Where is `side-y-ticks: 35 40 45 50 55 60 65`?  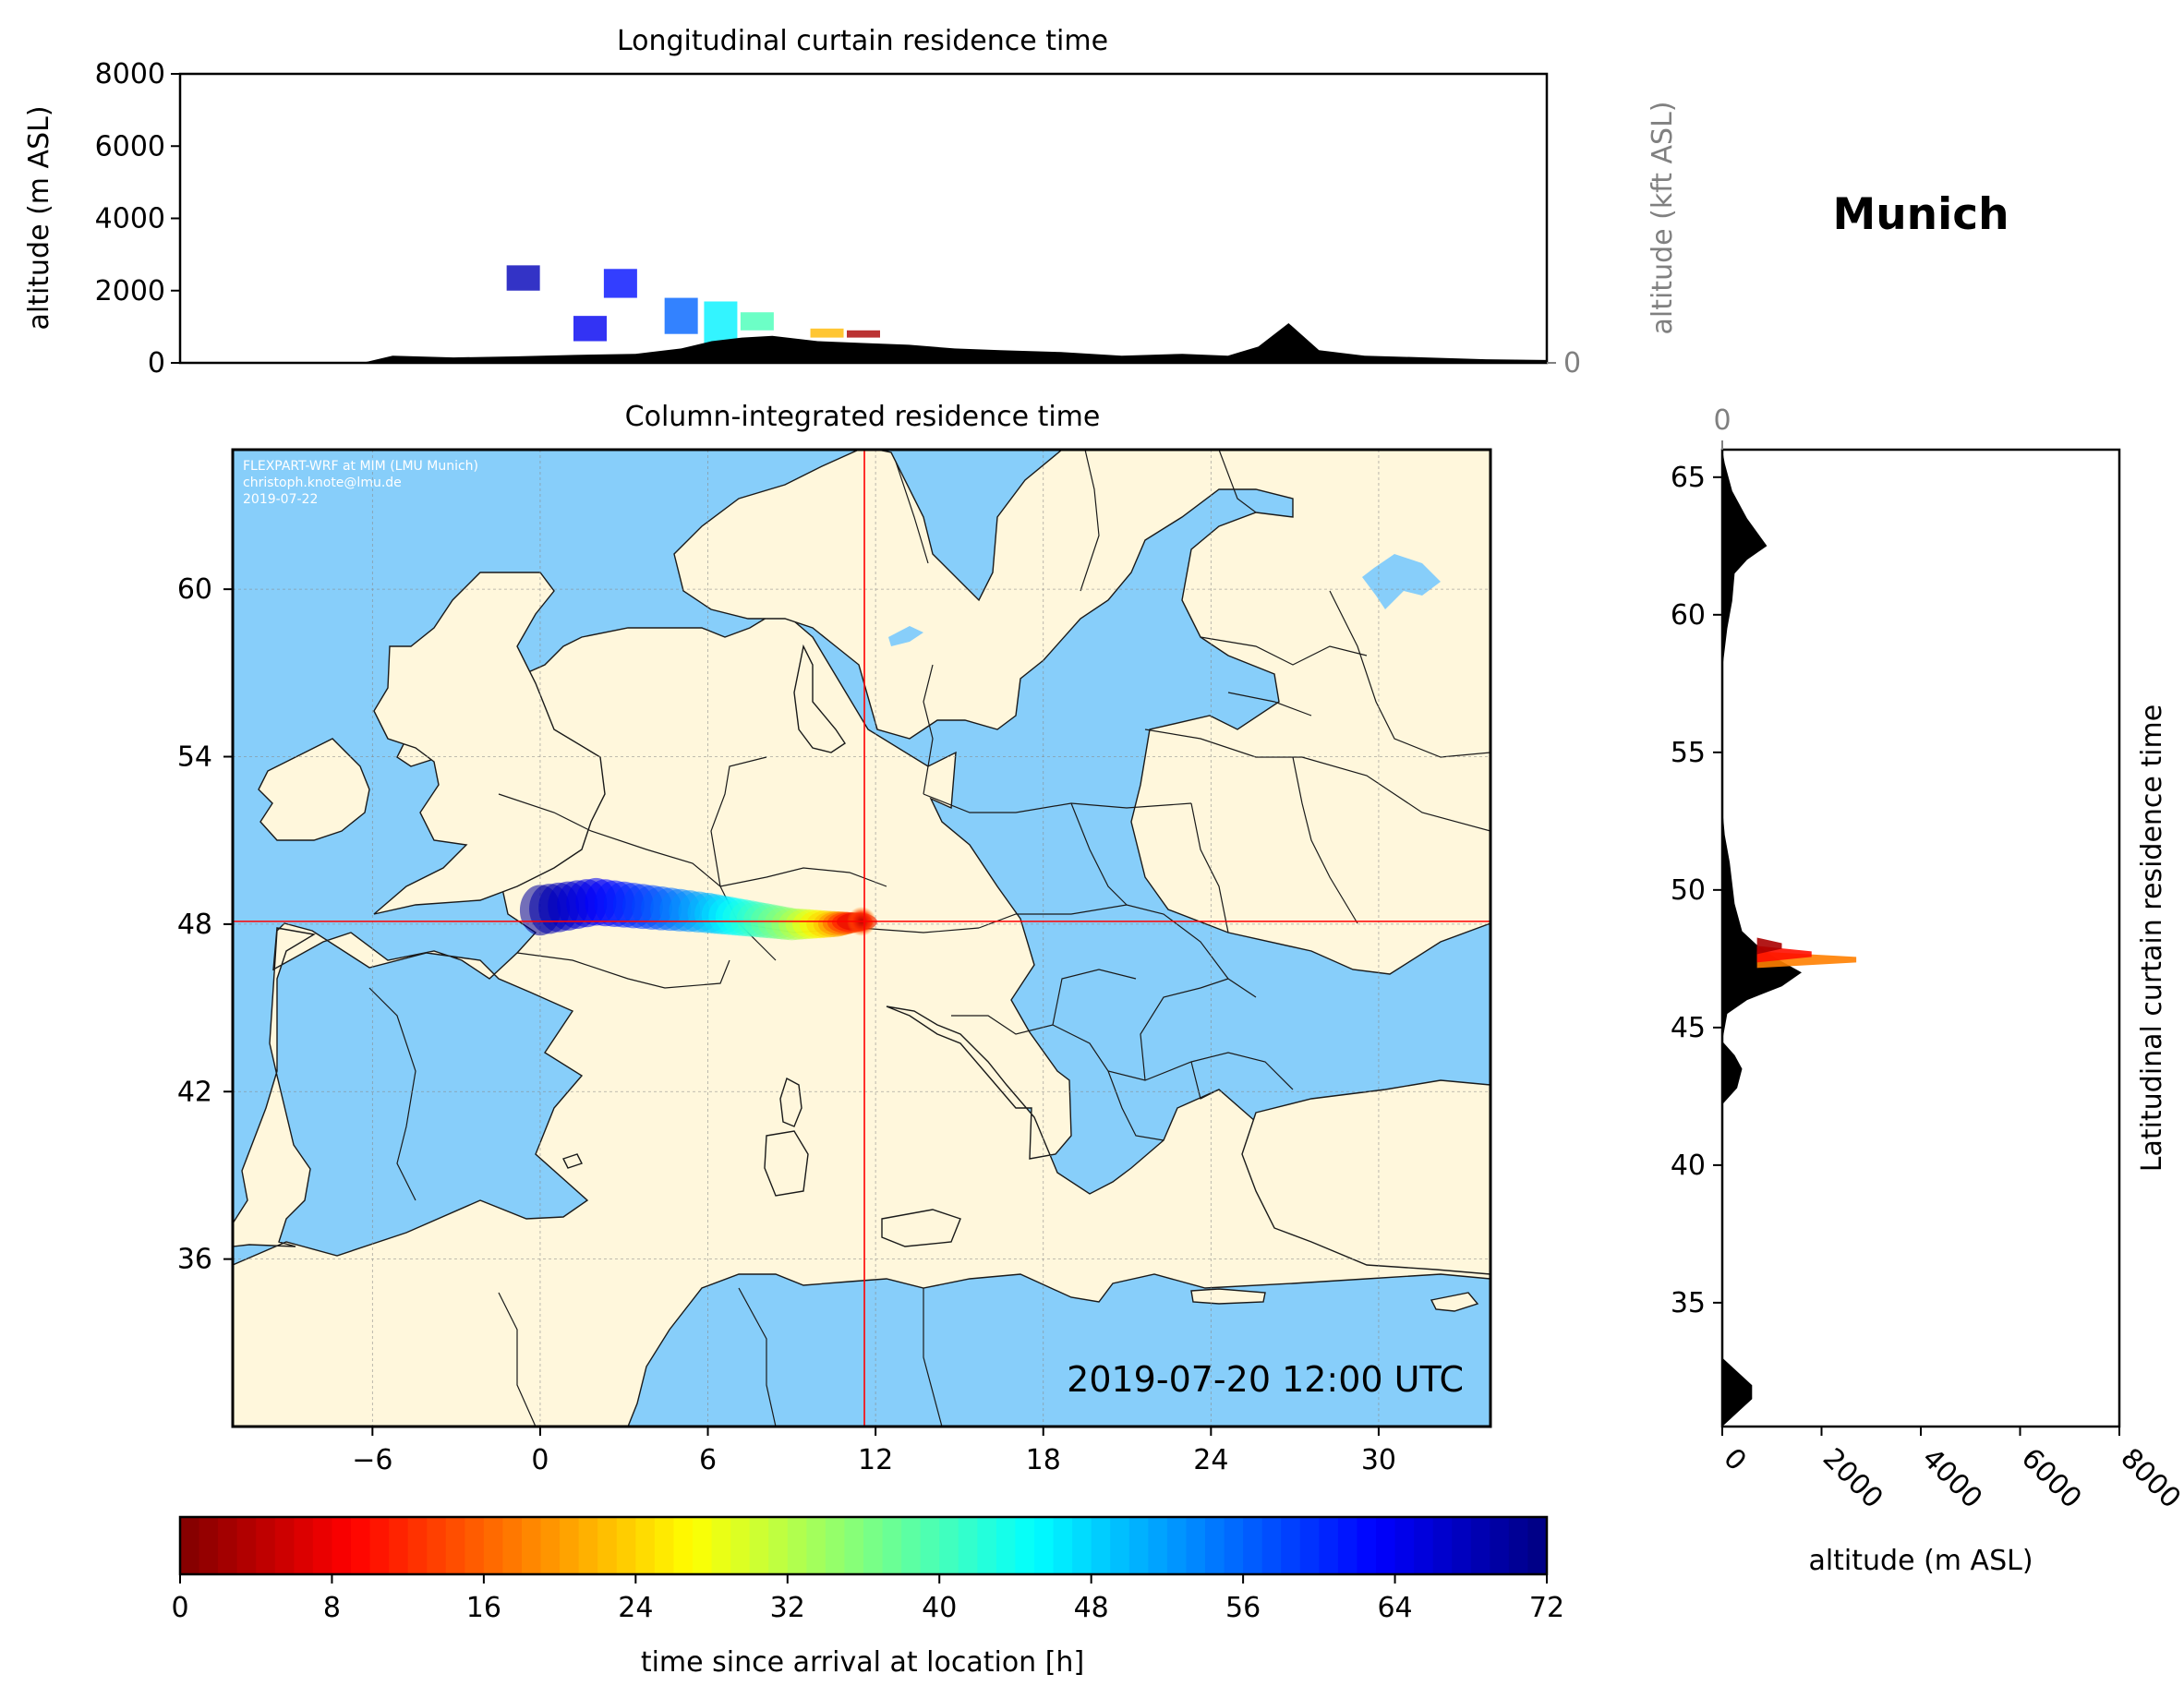 side-y-ticks: 35 40 45 50 55 60 65 is located at coordinates (1696, 890).